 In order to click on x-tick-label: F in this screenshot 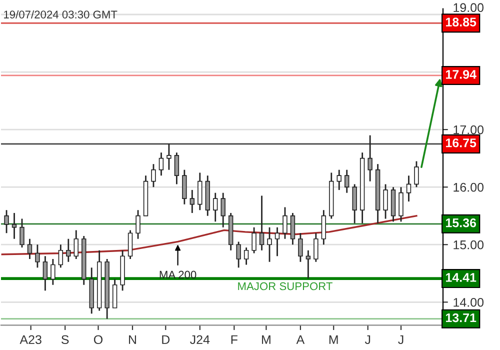, I will do `click(234, 339)`.